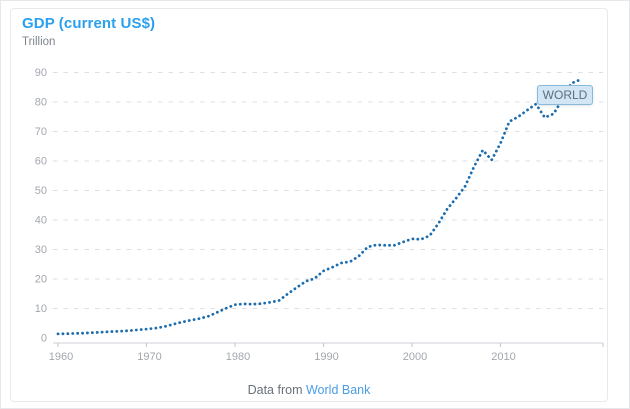 This screenshot has width=630, height=409. What do you see at coordinates (41, 103) in the screenshot?
I see `svg-text: 80` at bounding box center [41, 103].